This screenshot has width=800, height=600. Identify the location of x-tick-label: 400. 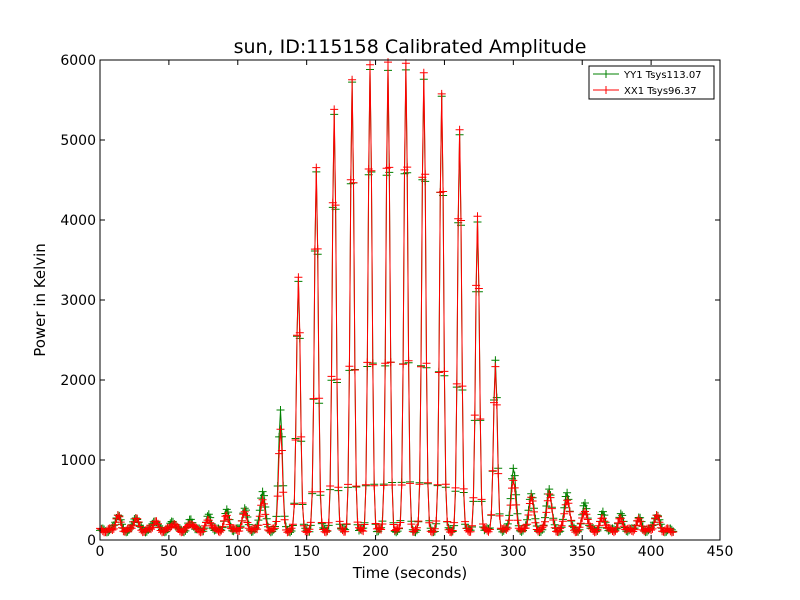
(651, 552).